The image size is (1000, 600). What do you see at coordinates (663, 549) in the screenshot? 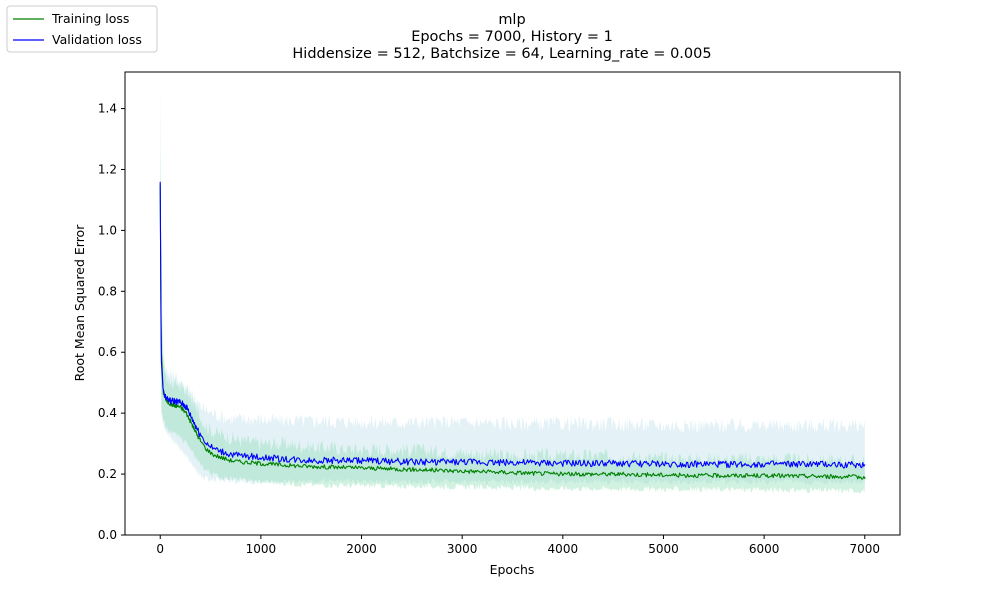
I see `x-tick-label: 5000` at bounding box center [663, 549].